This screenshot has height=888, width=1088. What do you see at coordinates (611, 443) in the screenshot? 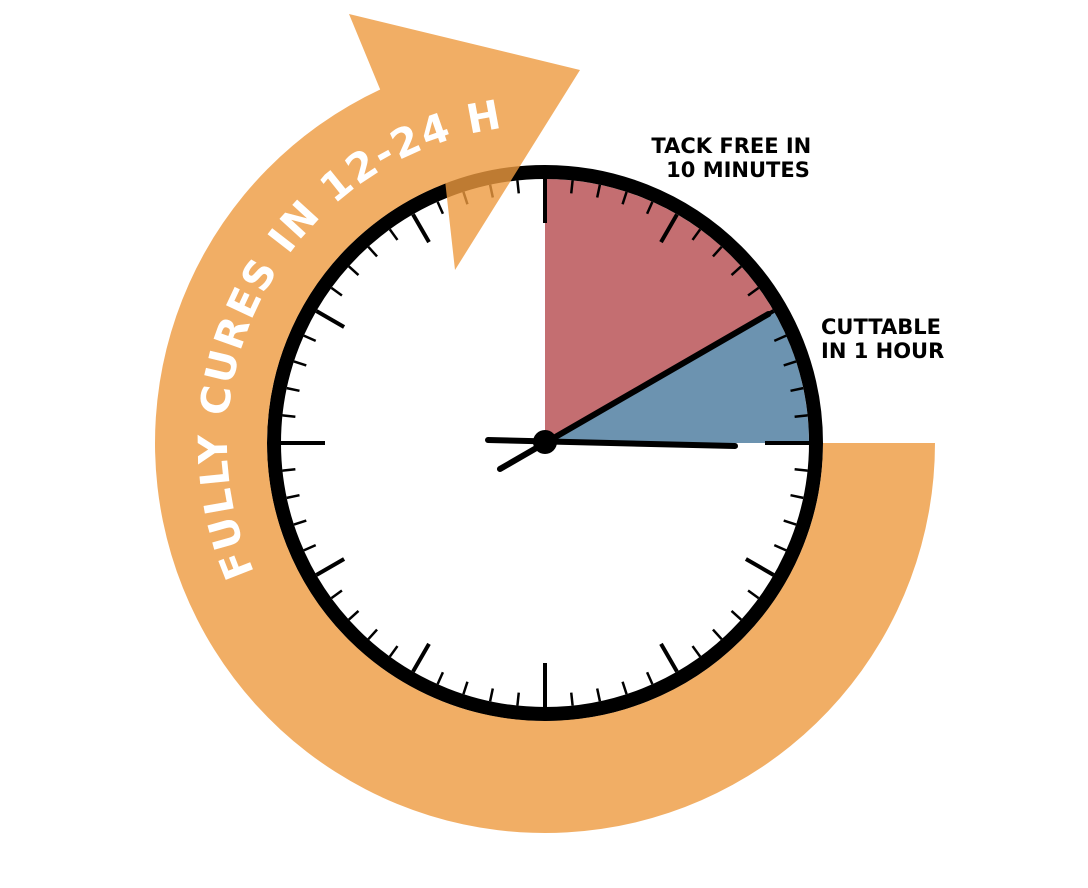
I see `hour-hand` at bounding box center [611, 443].